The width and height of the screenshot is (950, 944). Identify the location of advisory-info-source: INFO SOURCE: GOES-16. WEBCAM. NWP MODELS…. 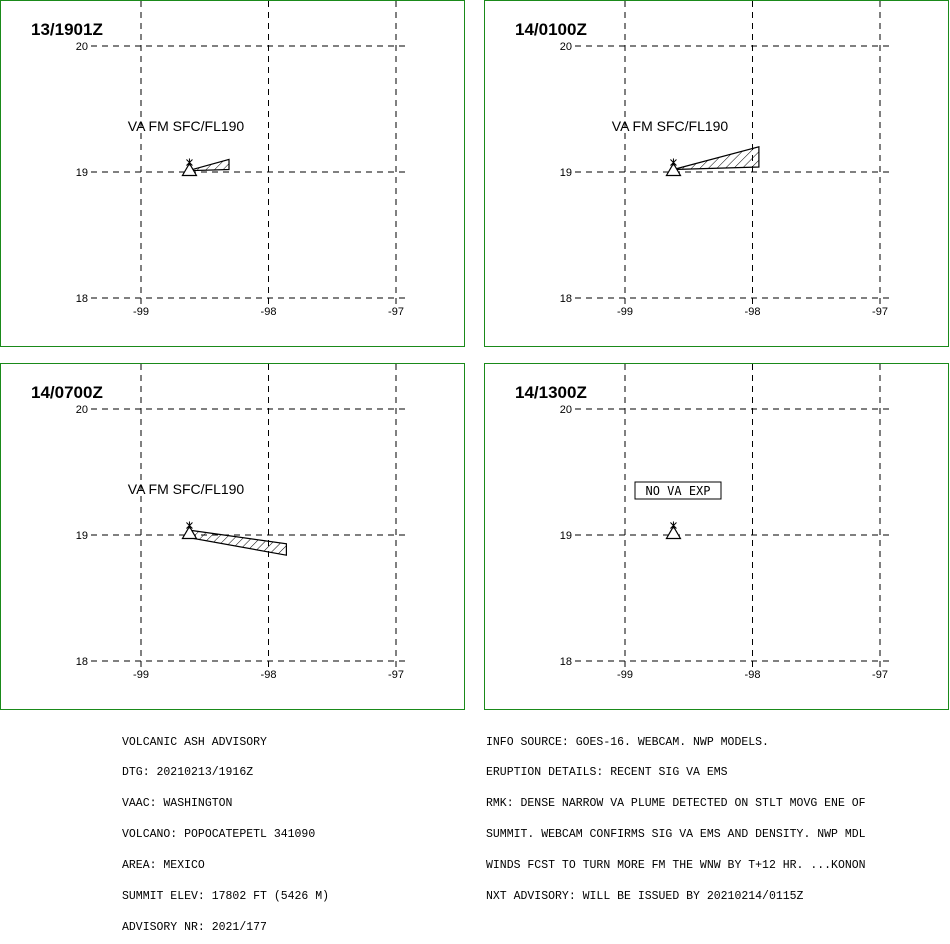
(627, 742).